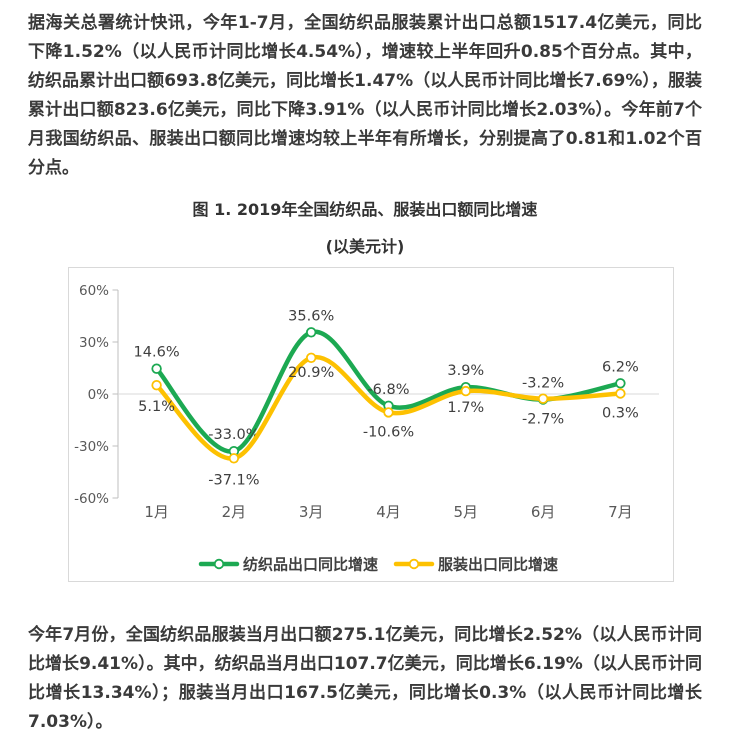  What do you see at coordinates (234, 512) in the screenshot?
I see `x-tick-label-1: 2月` at bounding box center [234, 512].